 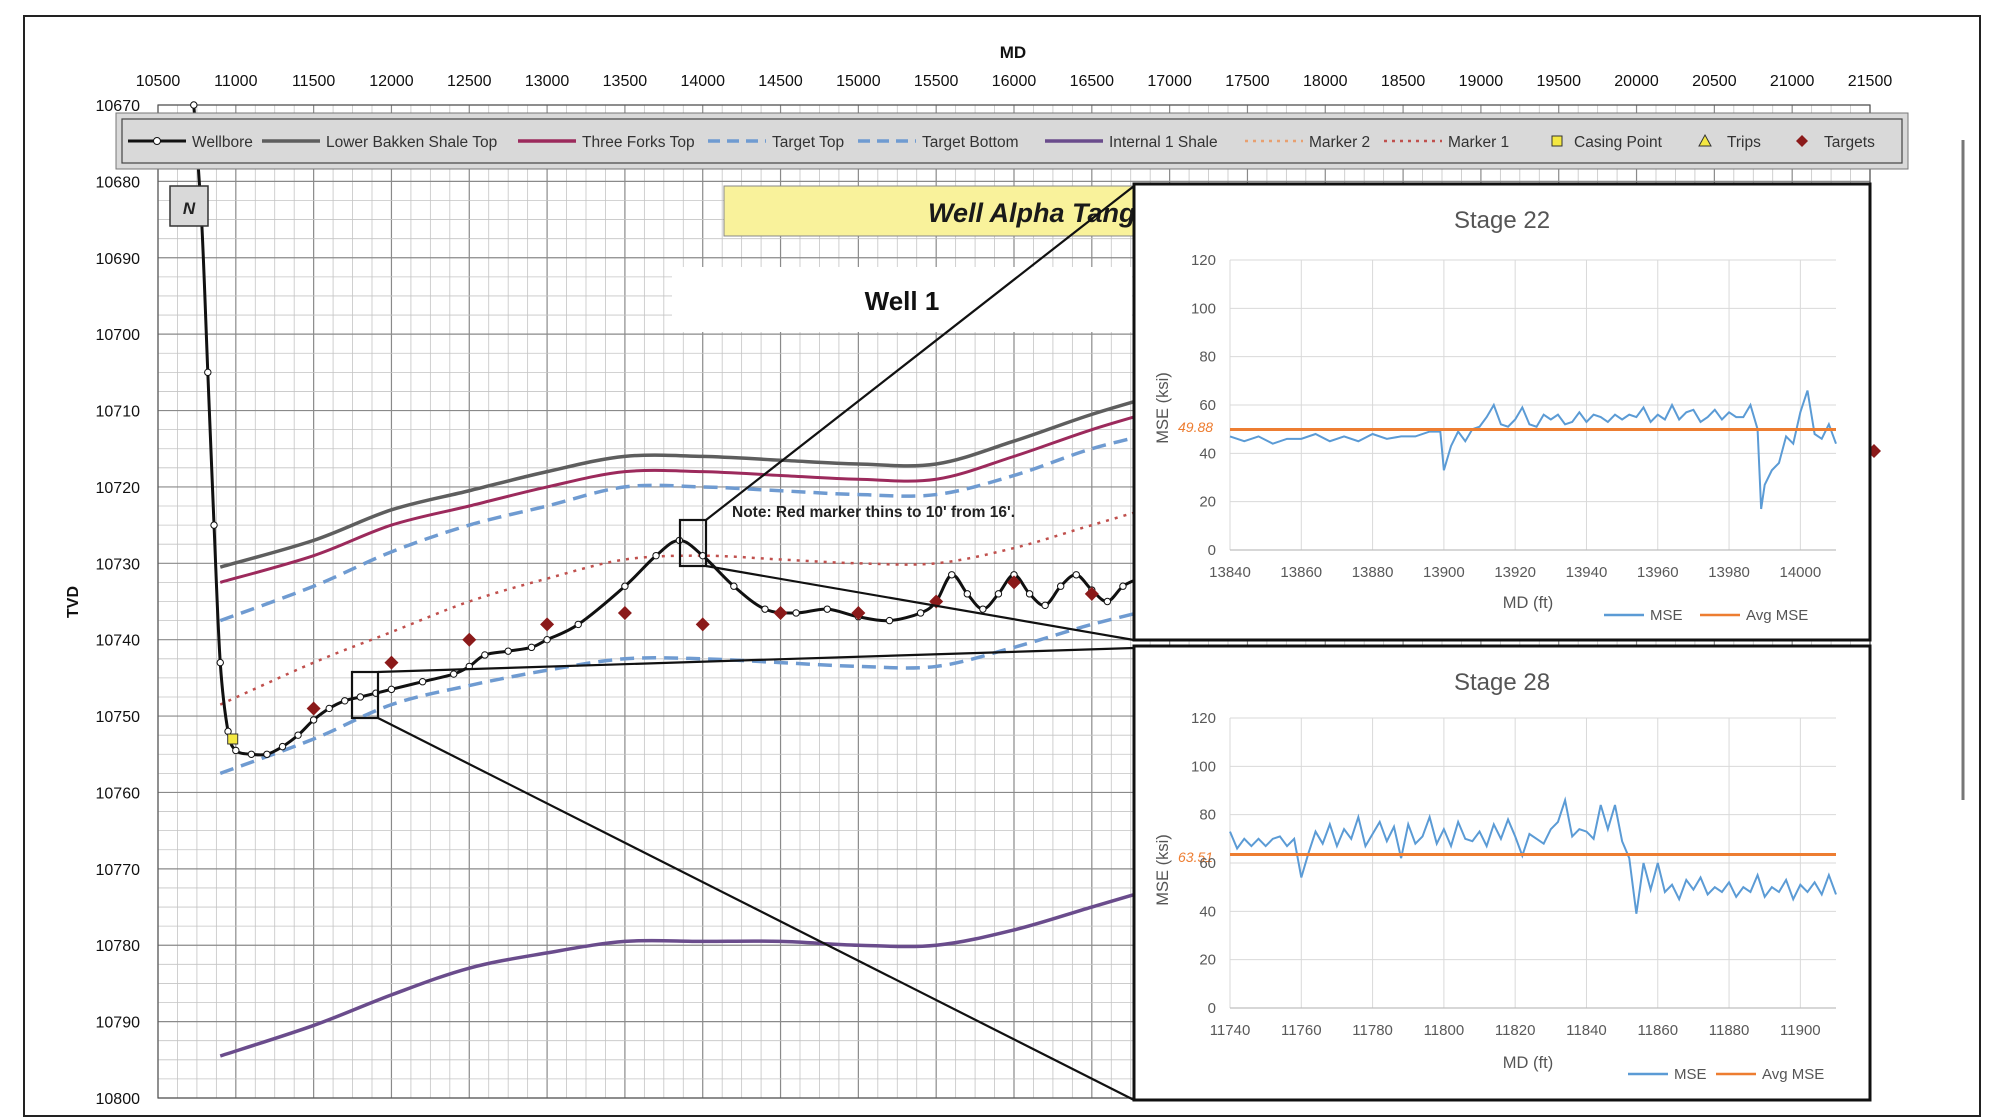 What do you see at coordinates (391, 81) in the screenshot?
I see `x-tick-label: 12000` at bounding box center [391, 81].